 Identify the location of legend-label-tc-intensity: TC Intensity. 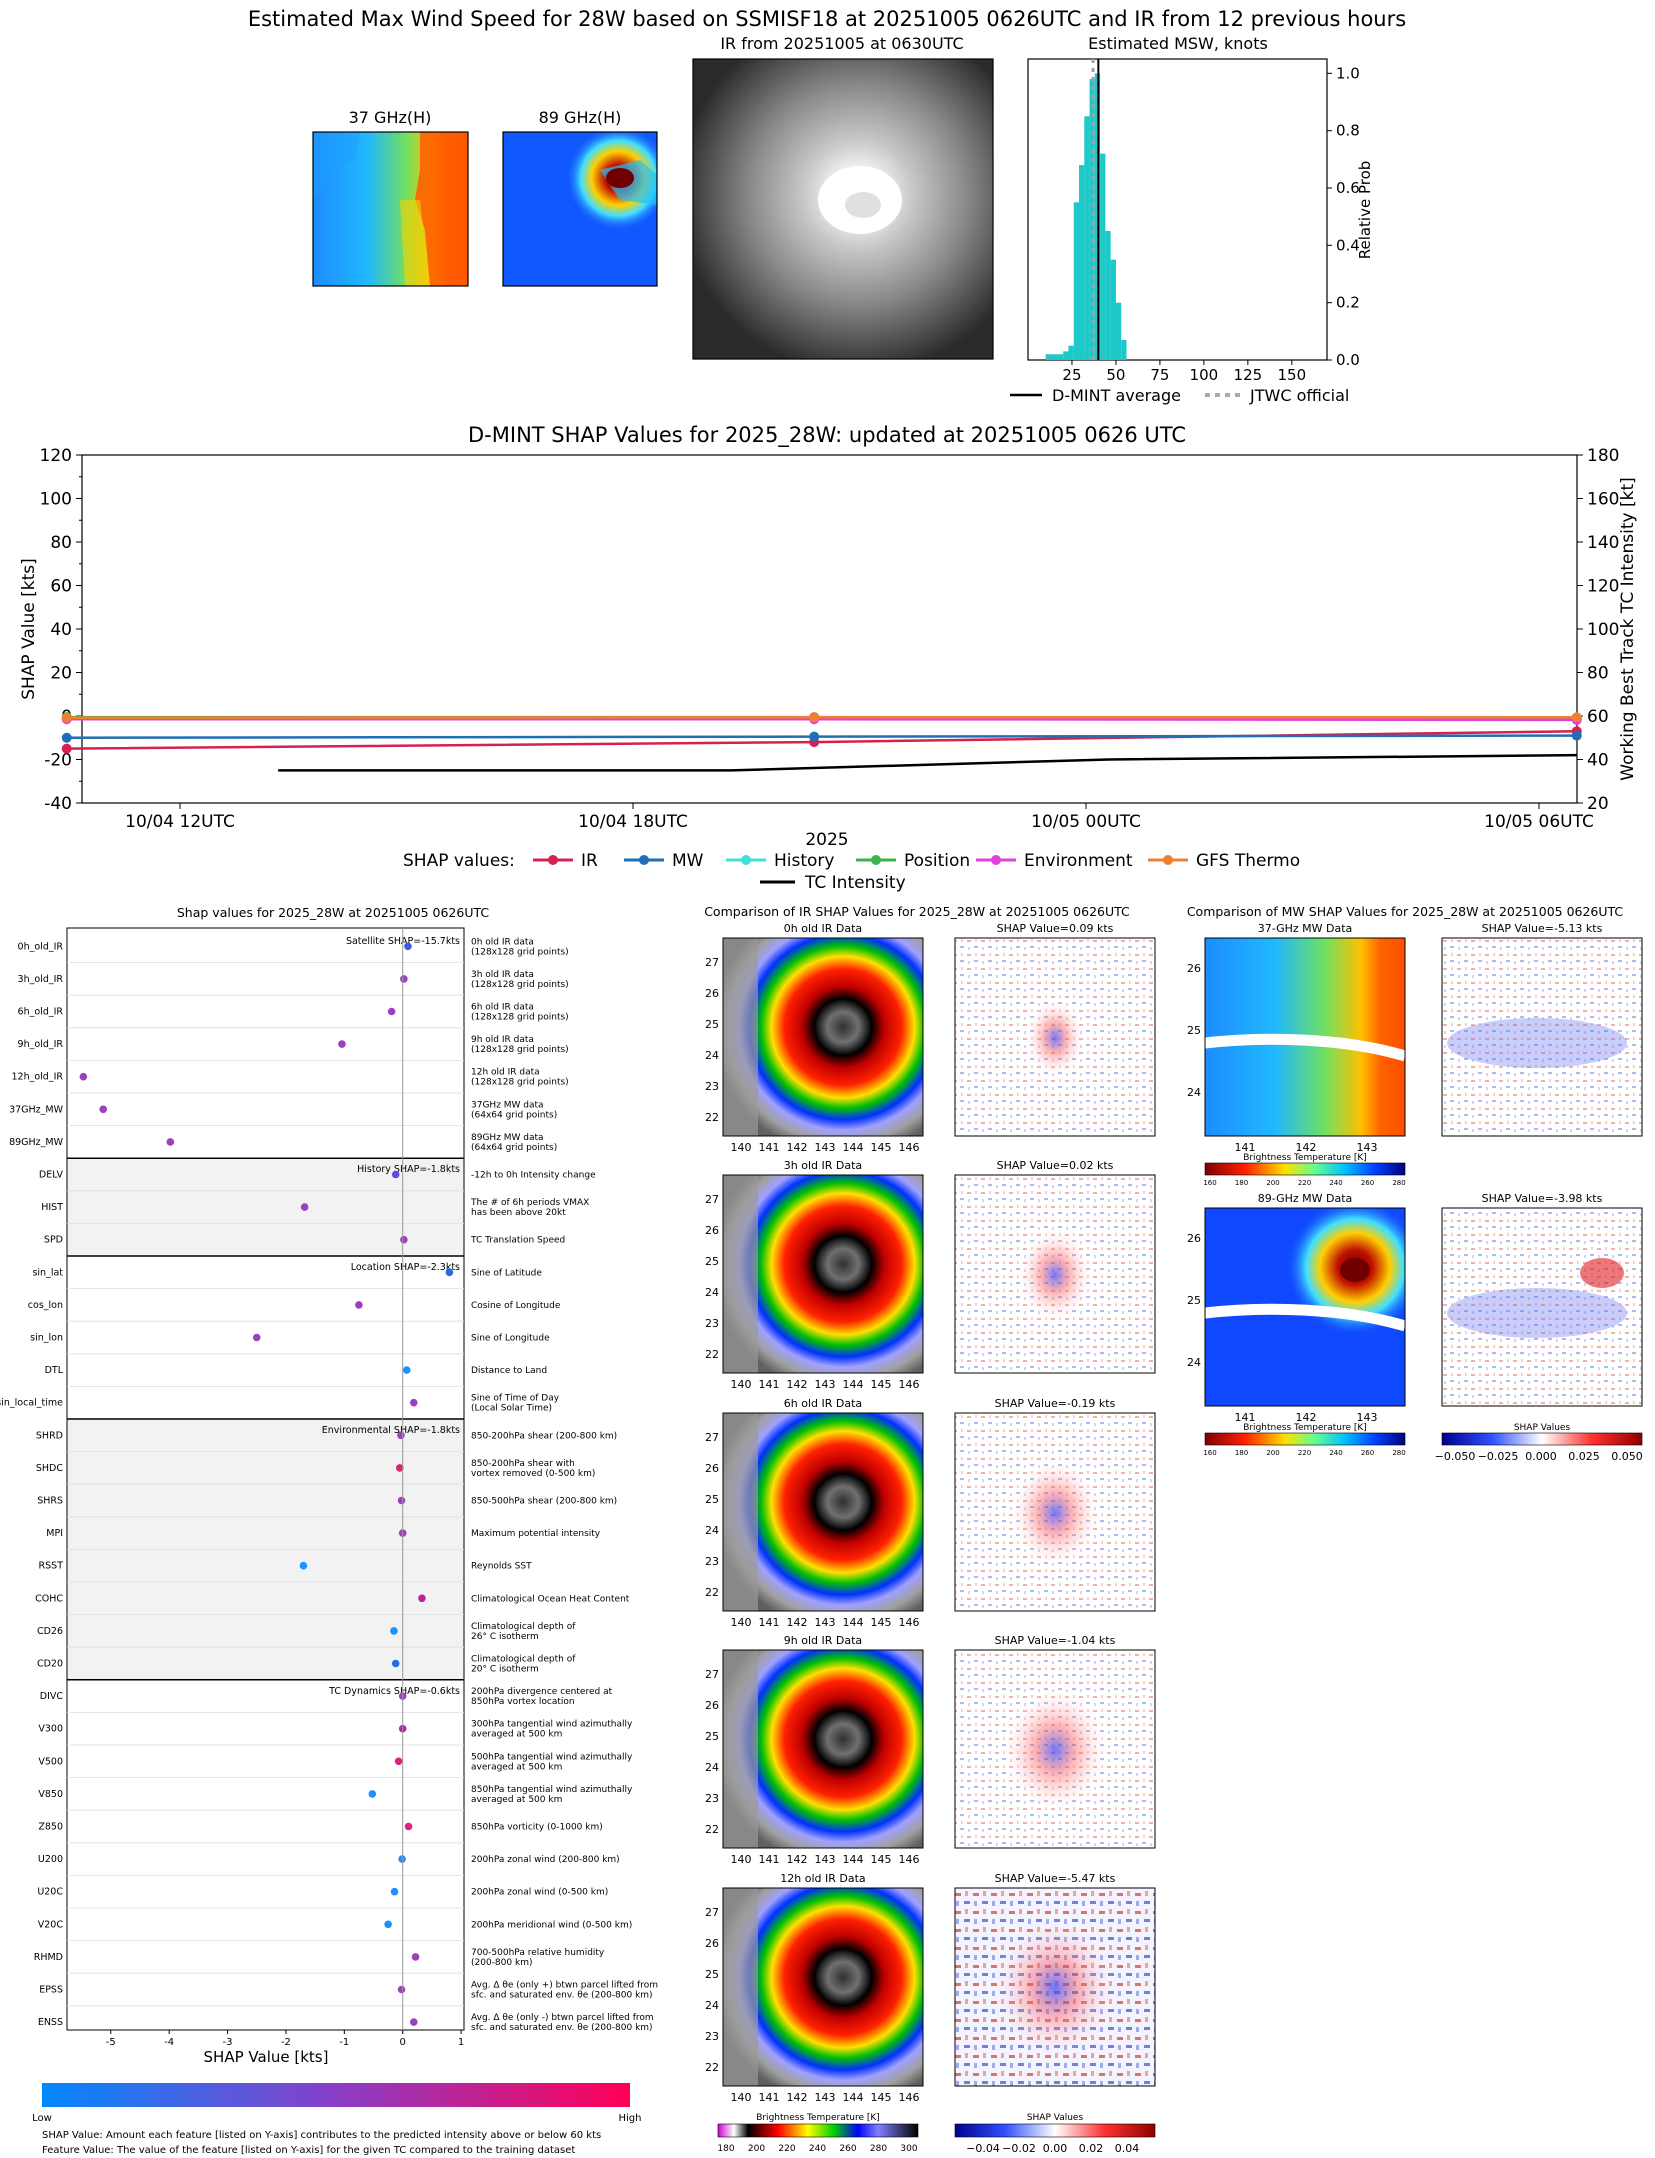
(855, 883).